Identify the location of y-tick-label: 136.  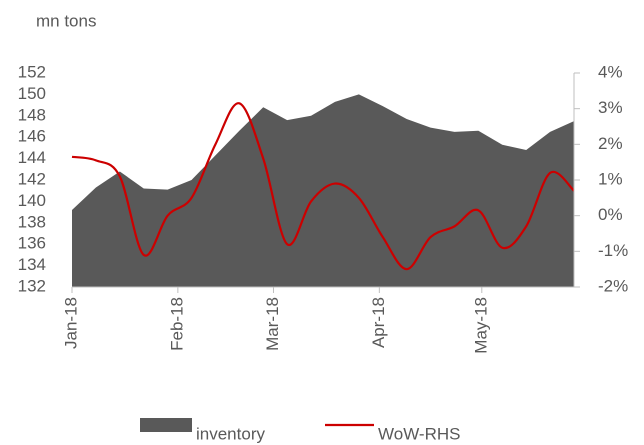
(32, 243).